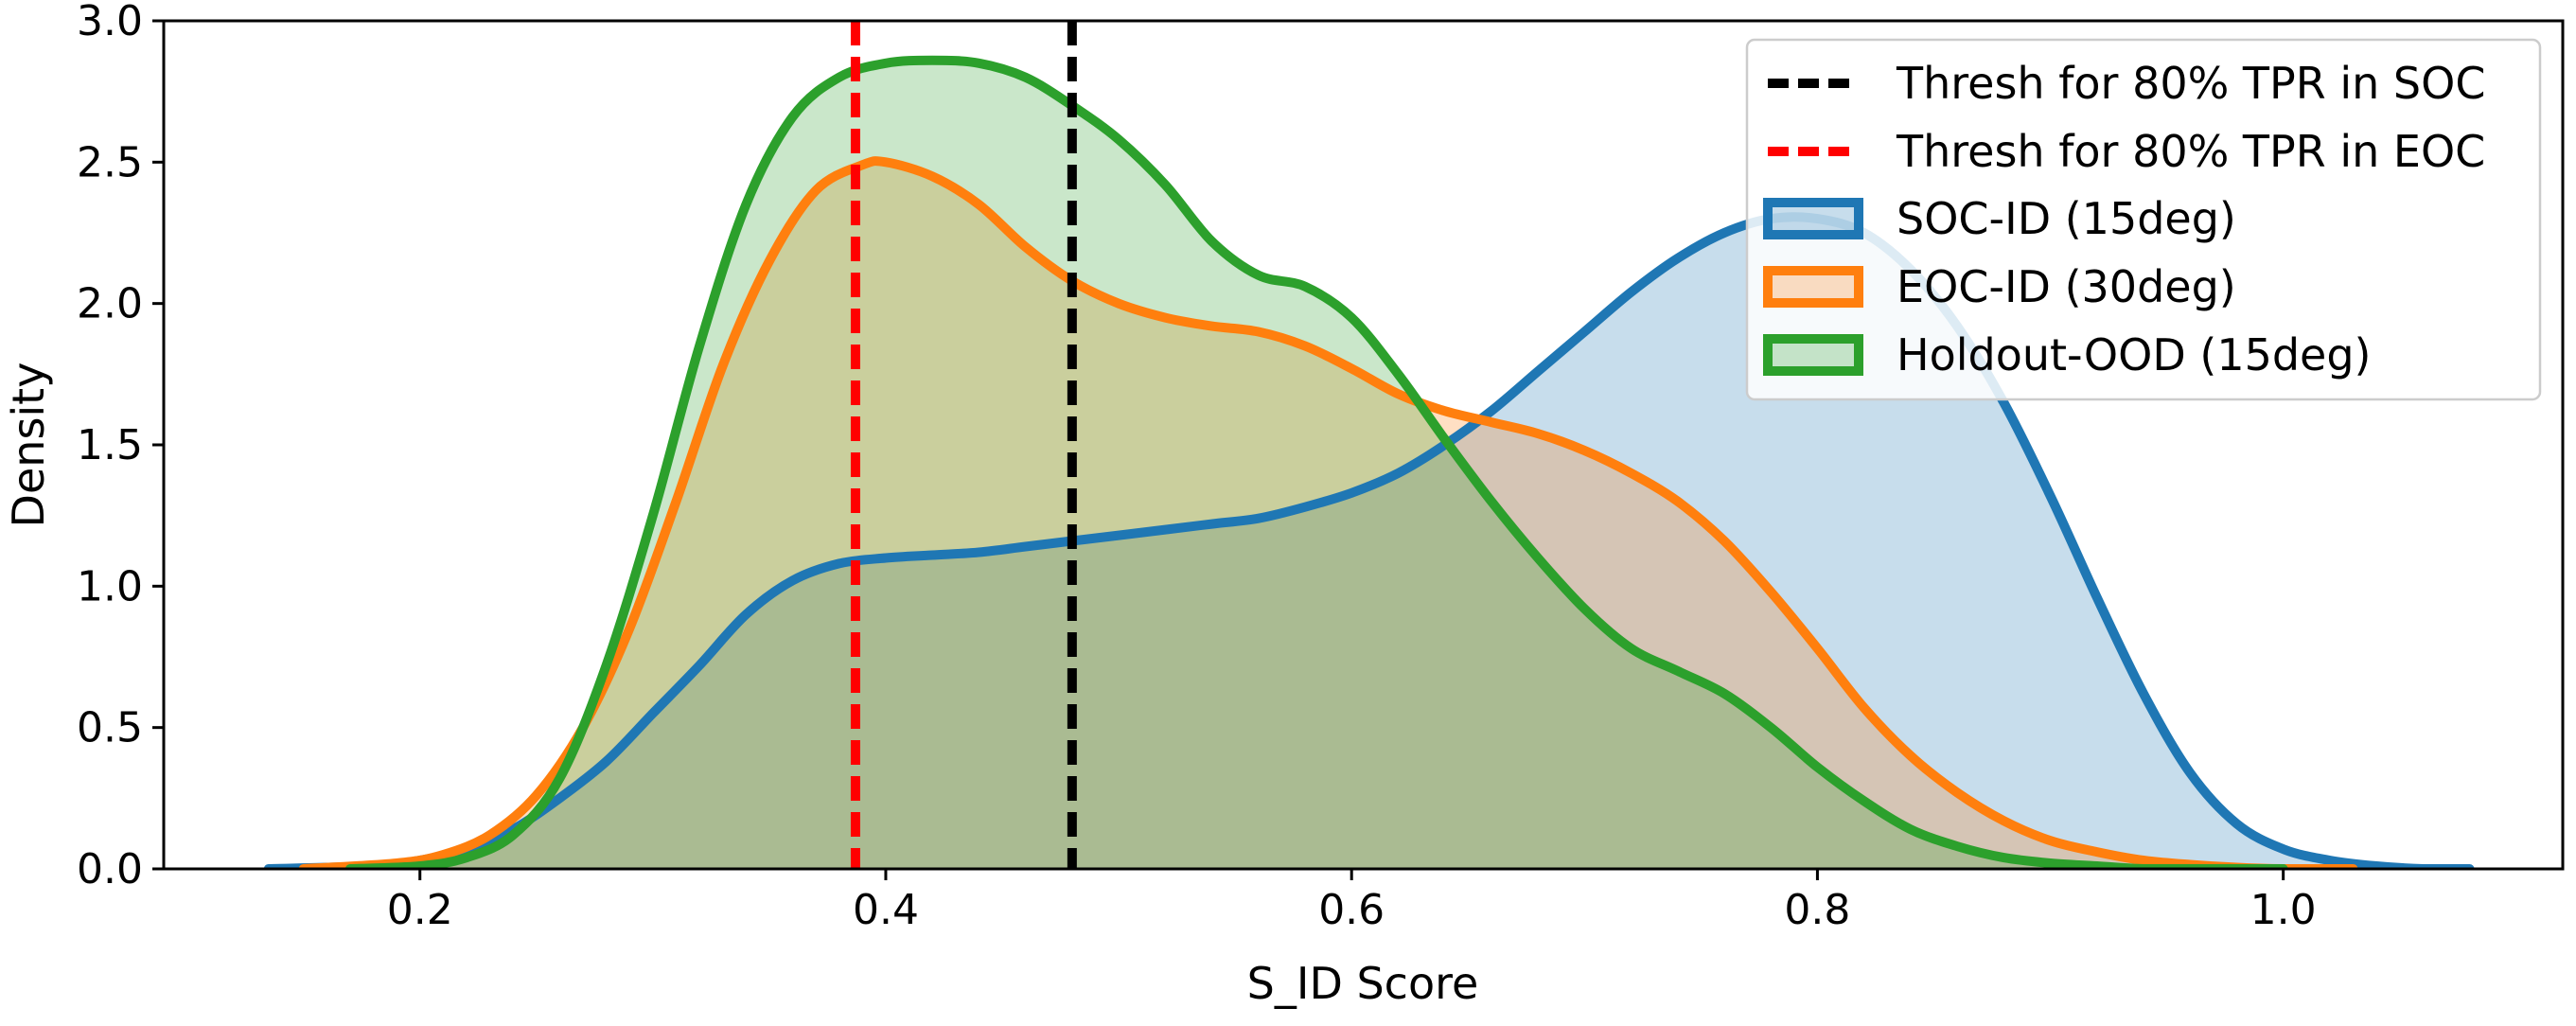 The width and height of the screenshot is (2576, 1026). Describe the element at coordinates (110, 445) in the screenshot. I see `y-tick-label: 1.5` at that location.